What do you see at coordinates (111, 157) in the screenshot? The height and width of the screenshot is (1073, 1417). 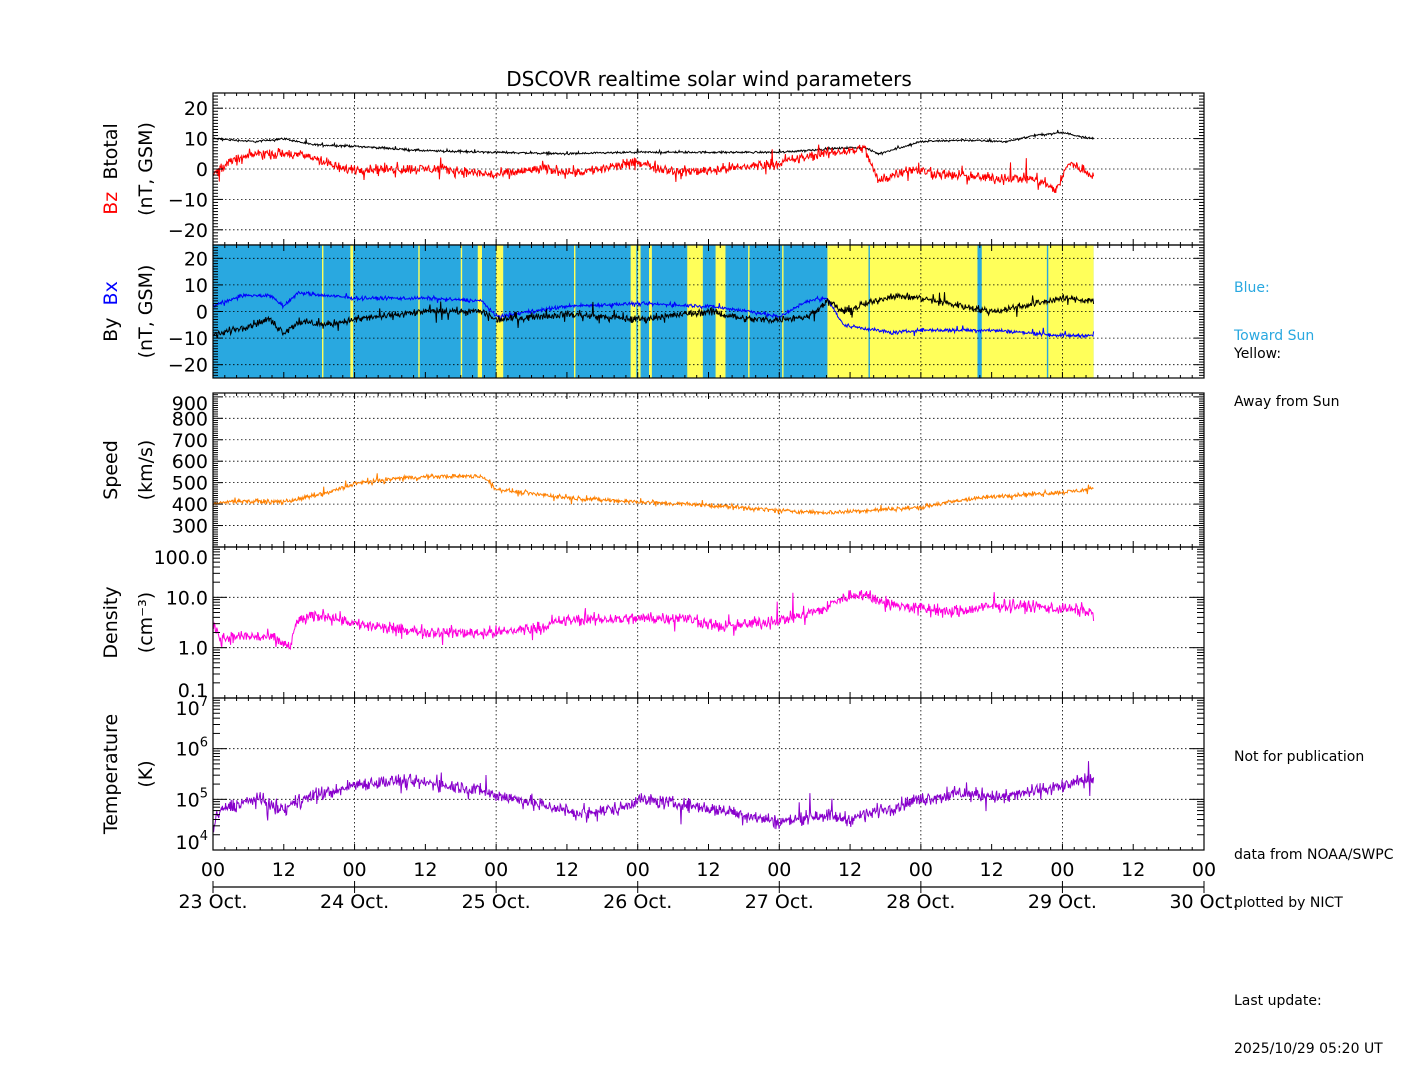 I see `y-axis-label-part: Btotal` at bounding box center [111, 157].